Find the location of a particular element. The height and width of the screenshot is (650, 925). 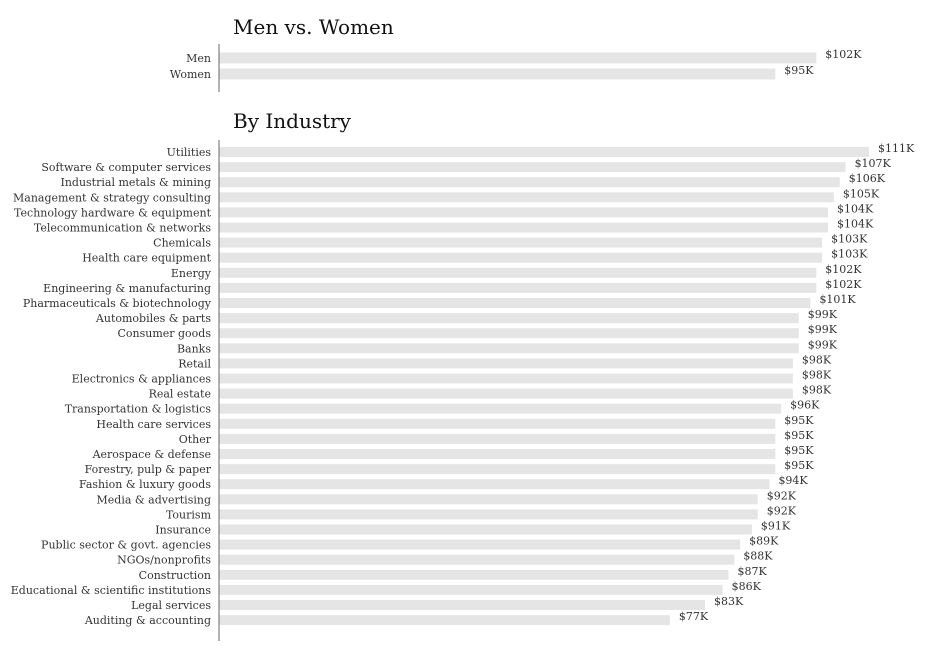

value-label: $106K is located at coordinates (867, 178).